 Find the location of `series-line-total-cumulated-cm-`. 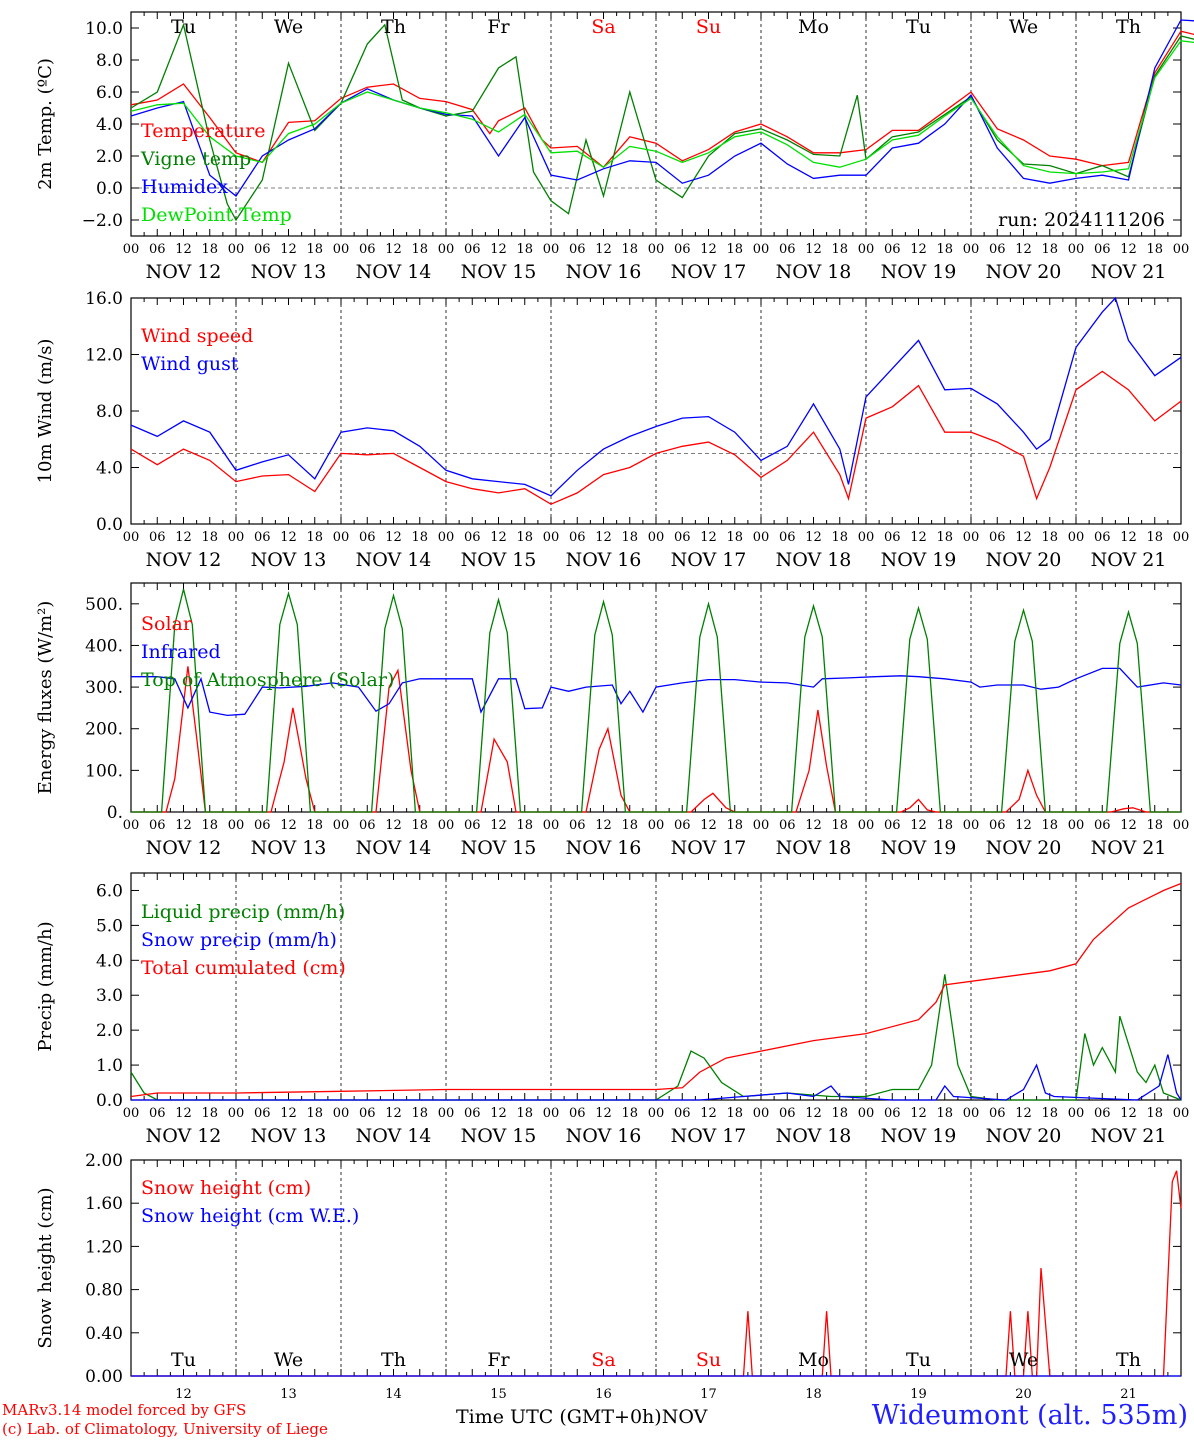

series-line-total-cumulated-cm- is located at coordinates (656, 990).